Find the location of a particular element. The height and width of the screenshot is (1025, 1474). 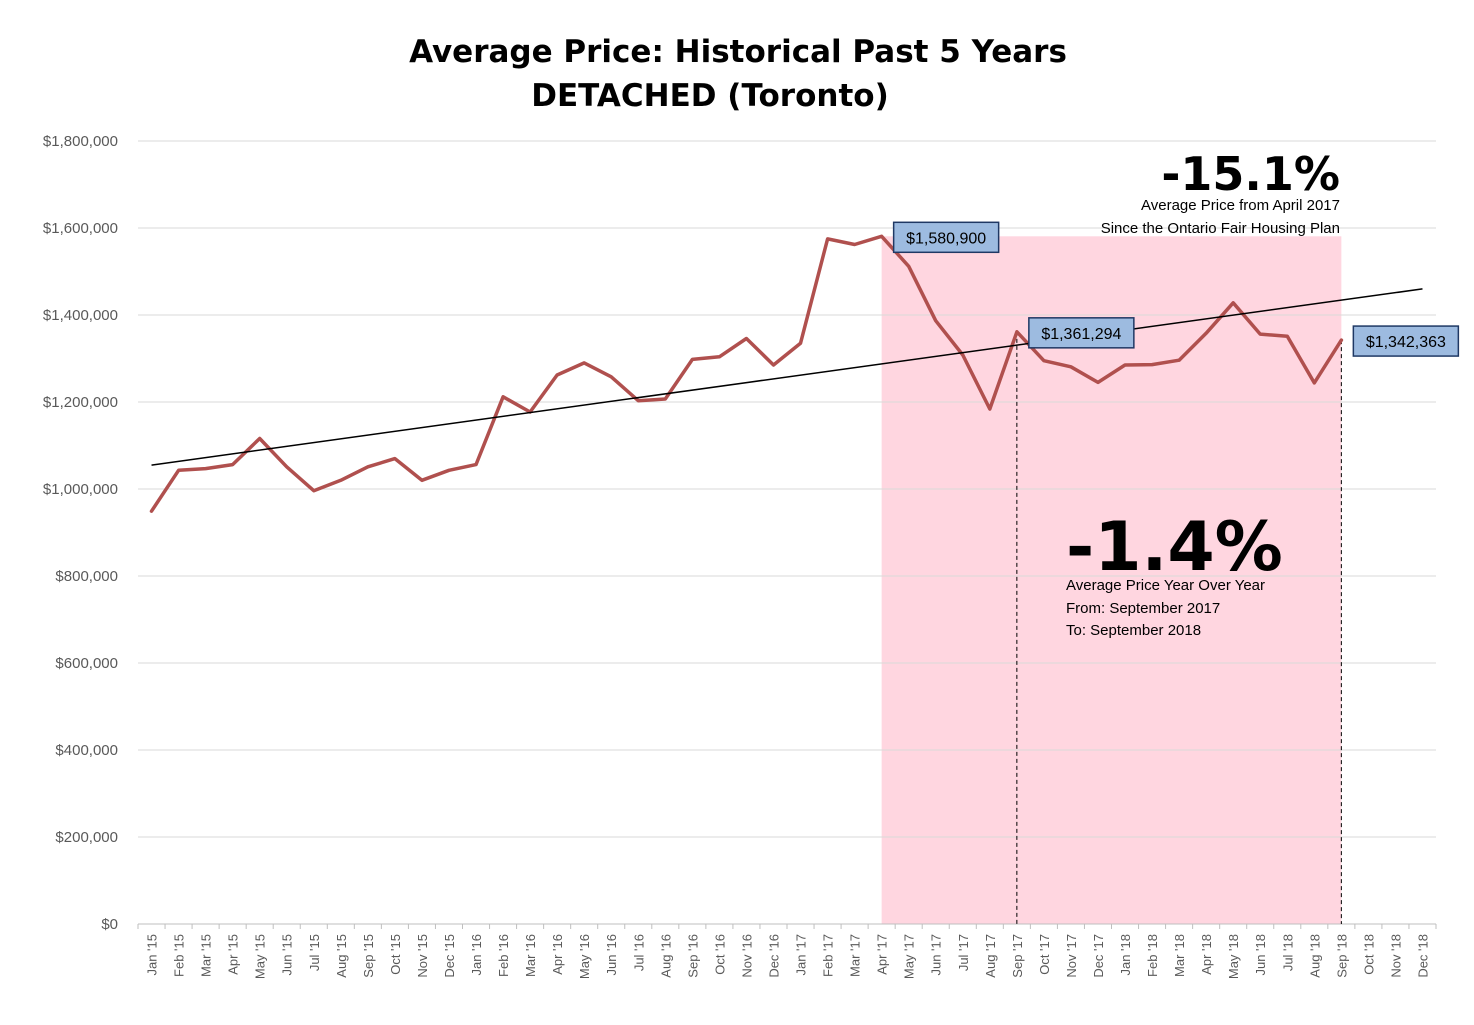

y-tick-label: $600,000 is located at coordinates (86, 663).